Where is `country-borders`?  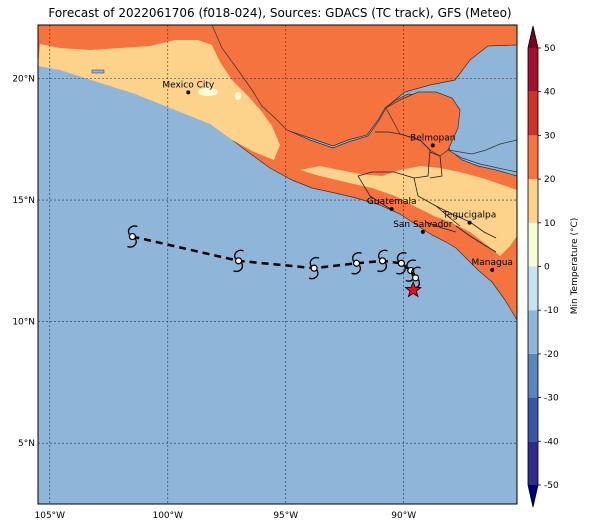
country-borders is located at coordinates (427, 192).